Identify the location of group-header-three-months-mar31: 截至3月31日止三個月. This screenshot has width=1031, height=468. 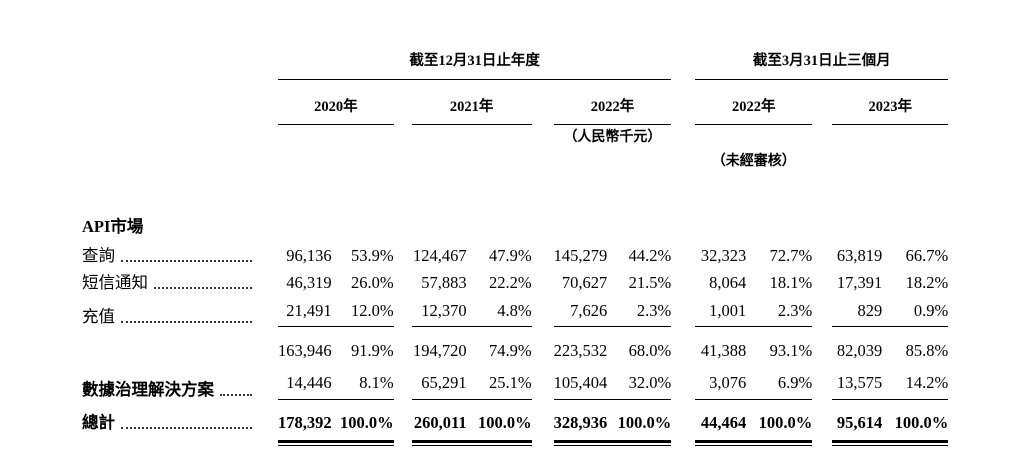
(822, 55).